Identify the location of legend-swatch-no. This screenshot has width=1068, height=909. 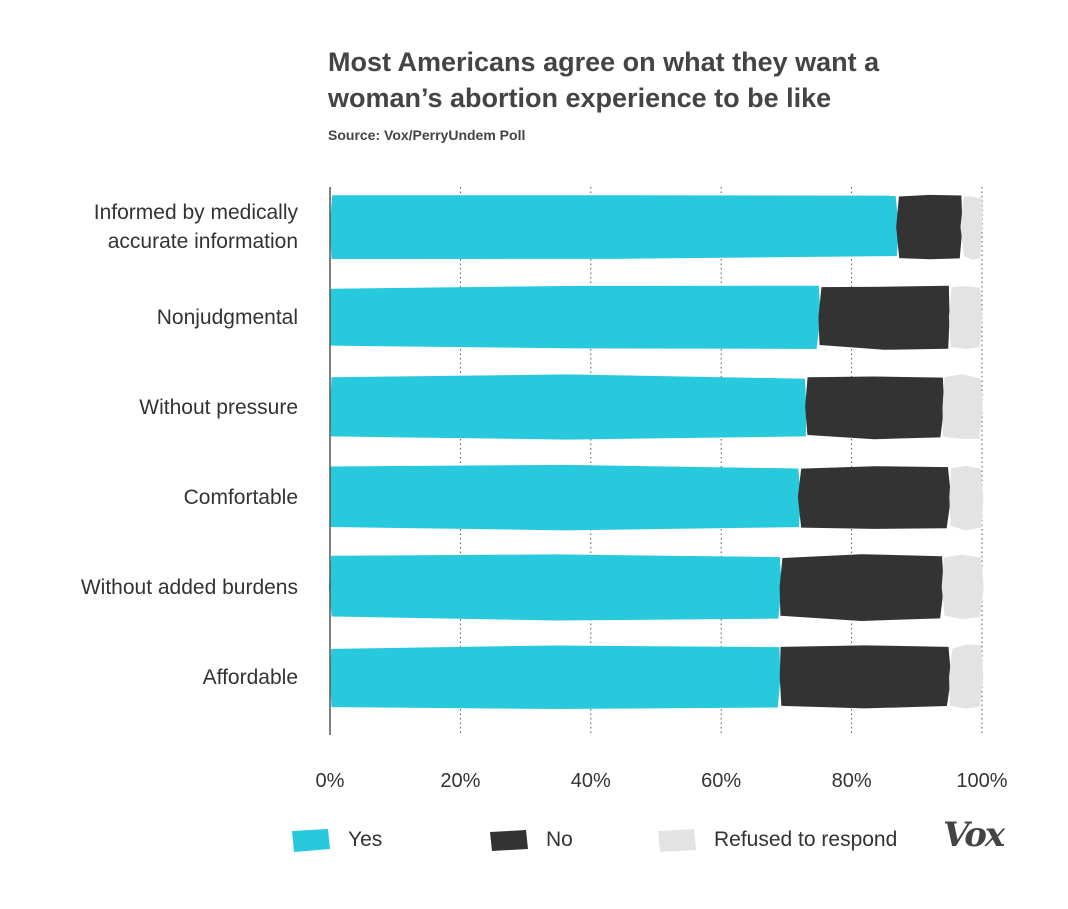
(509, 840).